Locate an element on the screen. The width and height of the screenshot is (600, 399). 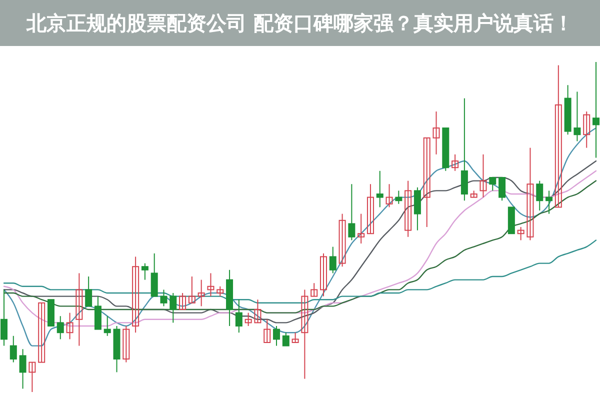
chart-title: 北京正规的股票配资公司 配资口碑哪家强？真实用户说真话！ is located at coordinates (300, 23).